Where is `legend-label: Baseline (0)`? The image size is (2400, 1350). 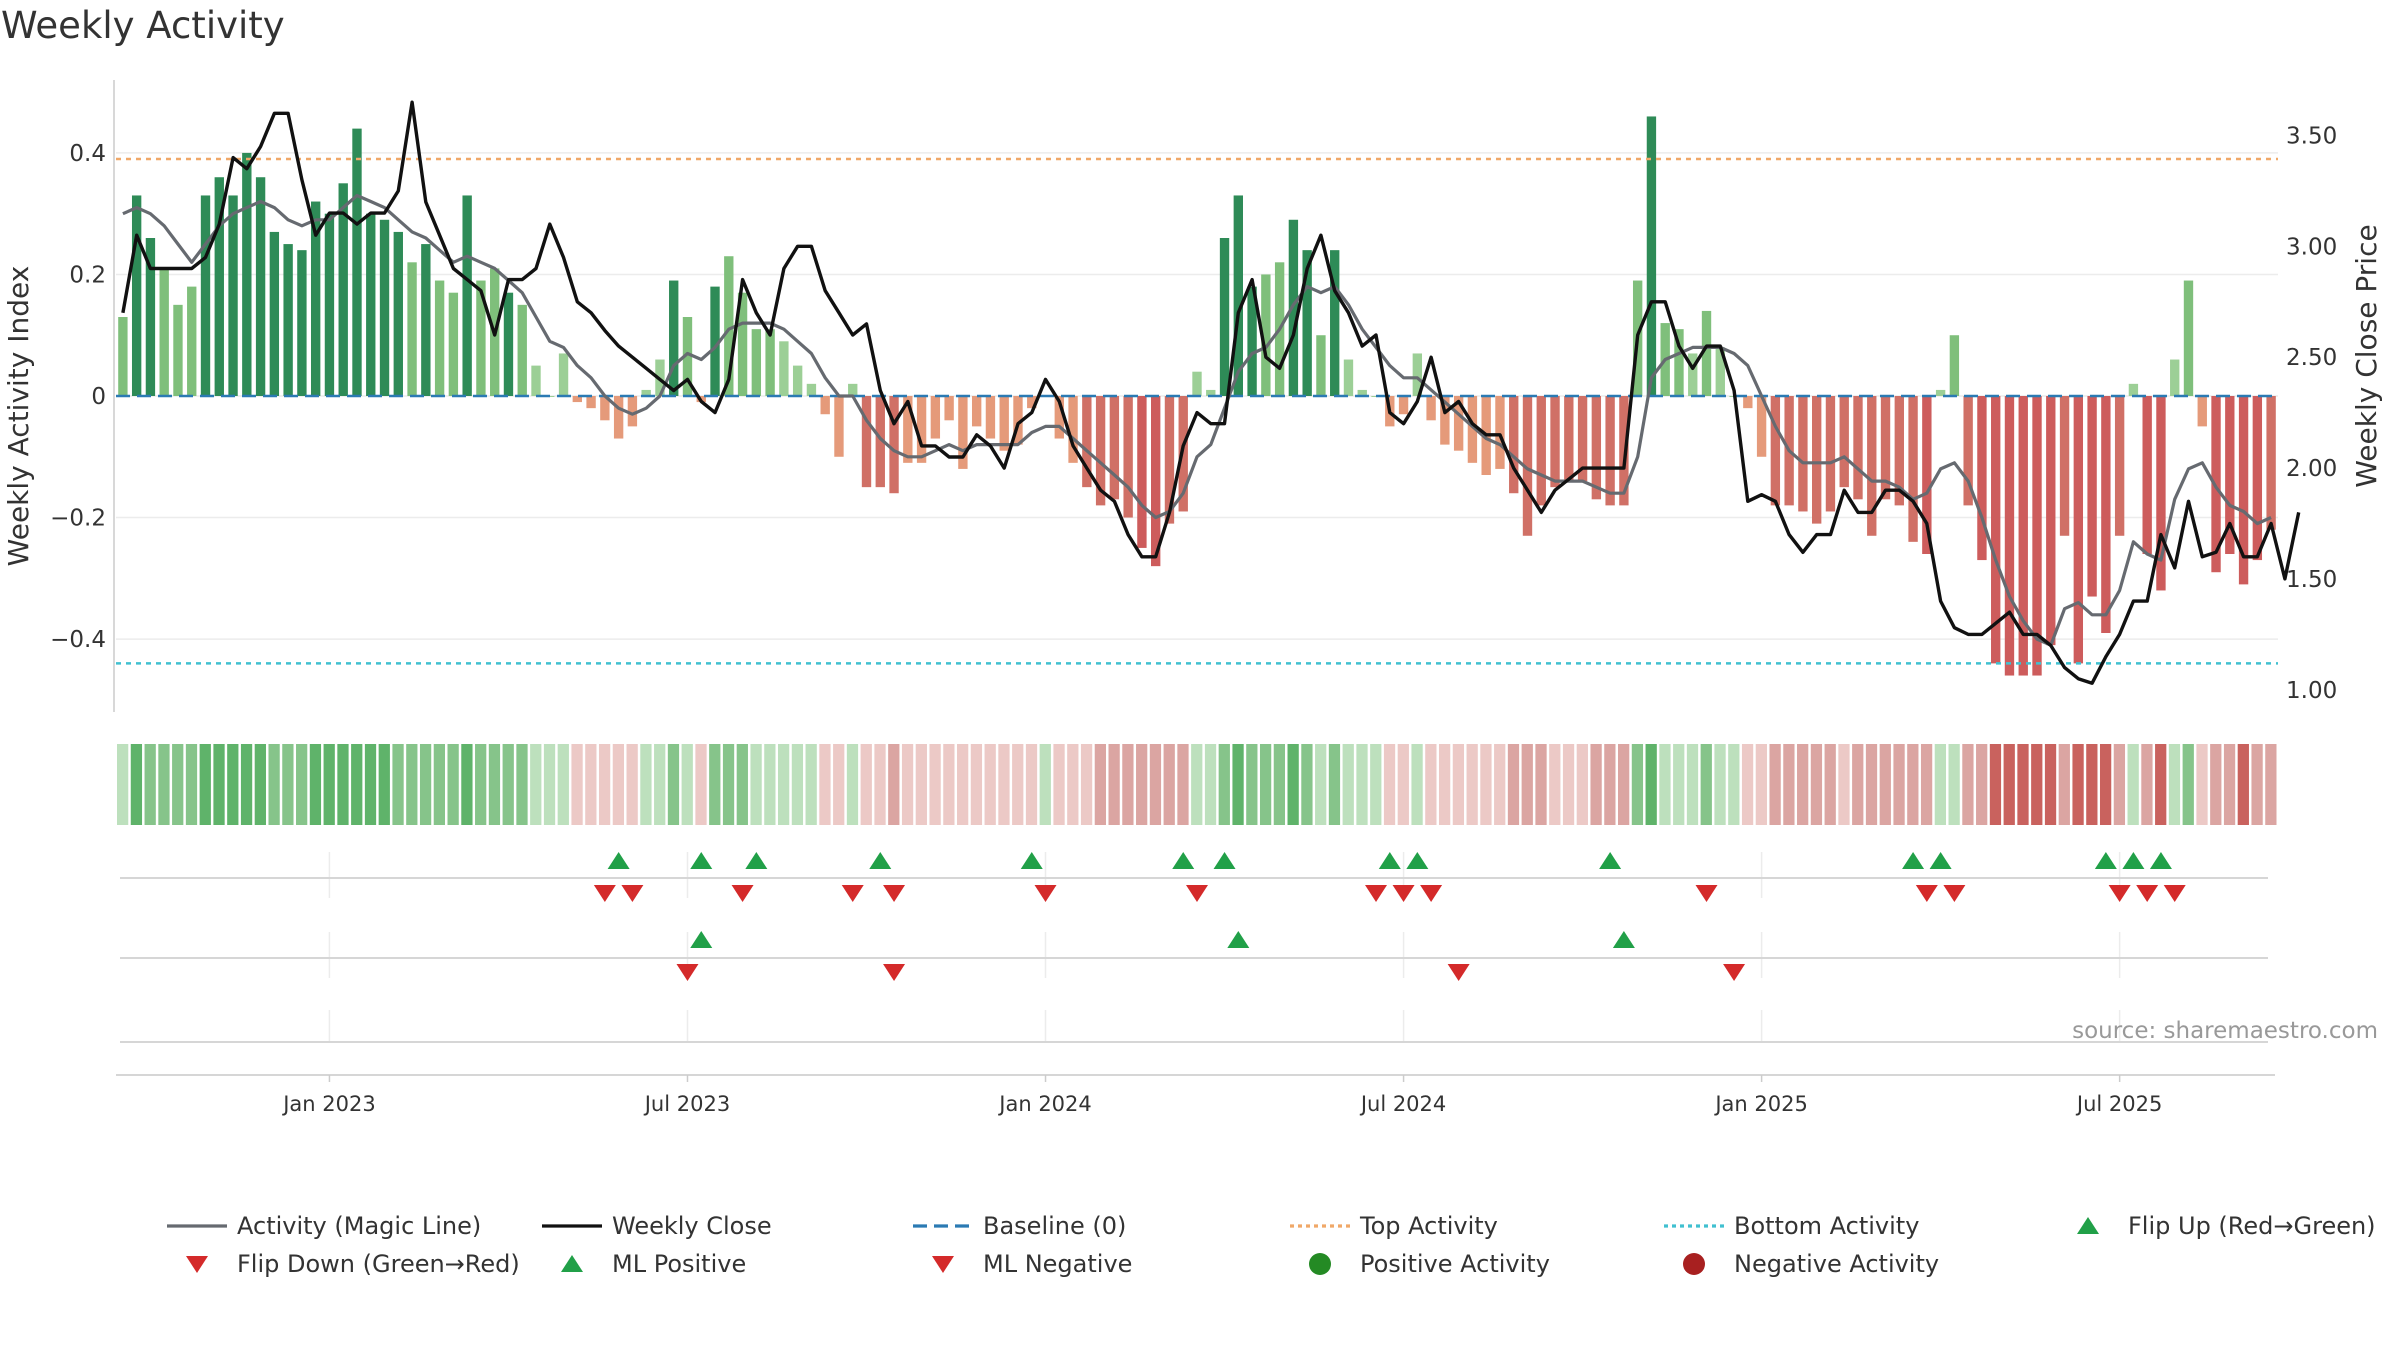
legend-label: Baseline (0) is located at coordinates (1054, 1226).